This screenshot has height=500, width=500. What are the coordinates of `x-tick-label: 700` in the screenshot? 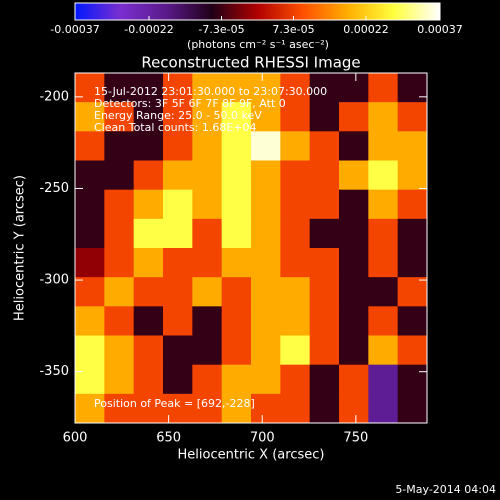 It's located at (262, 438).